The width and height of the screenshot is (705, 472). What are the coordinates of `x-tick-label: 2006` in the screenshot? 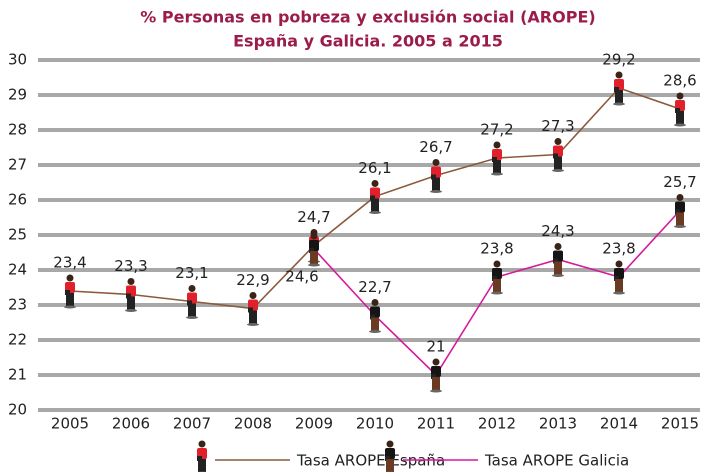 It's located at (131, 424).